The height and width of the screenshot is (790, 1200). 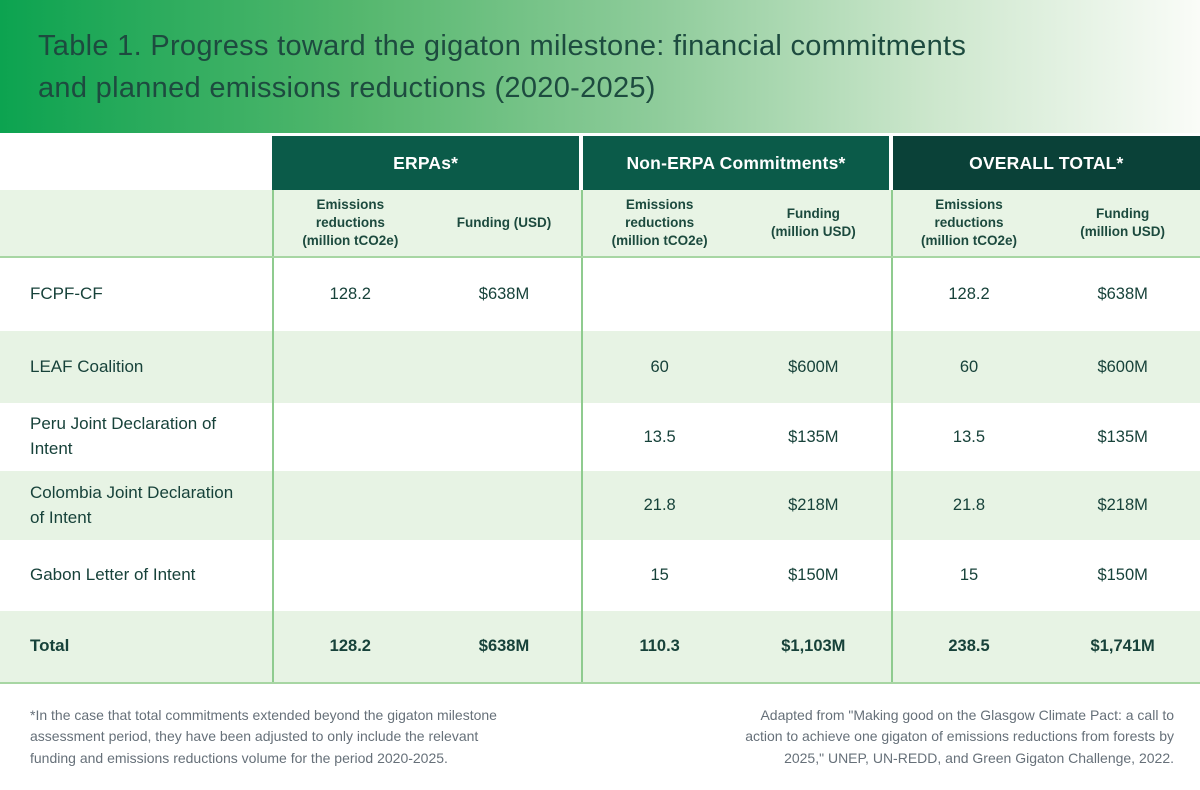 What do you see at coordinates (736, 163) in the screenshot?
I see `group-header-non-erpa: Non-ERPA Commitments*` at bounding box center [736, 163].